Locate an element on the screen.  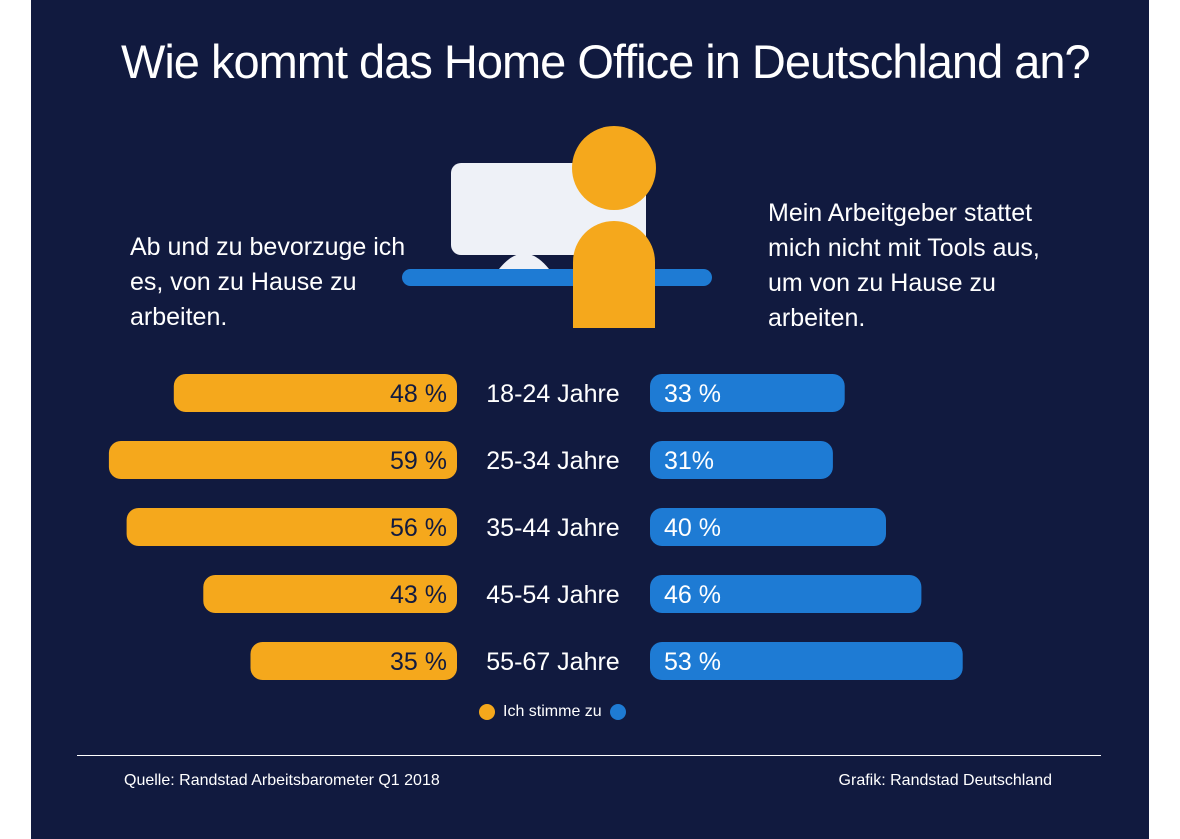
bar-left-label-1: 48 % is located at coordinates (418, 394).